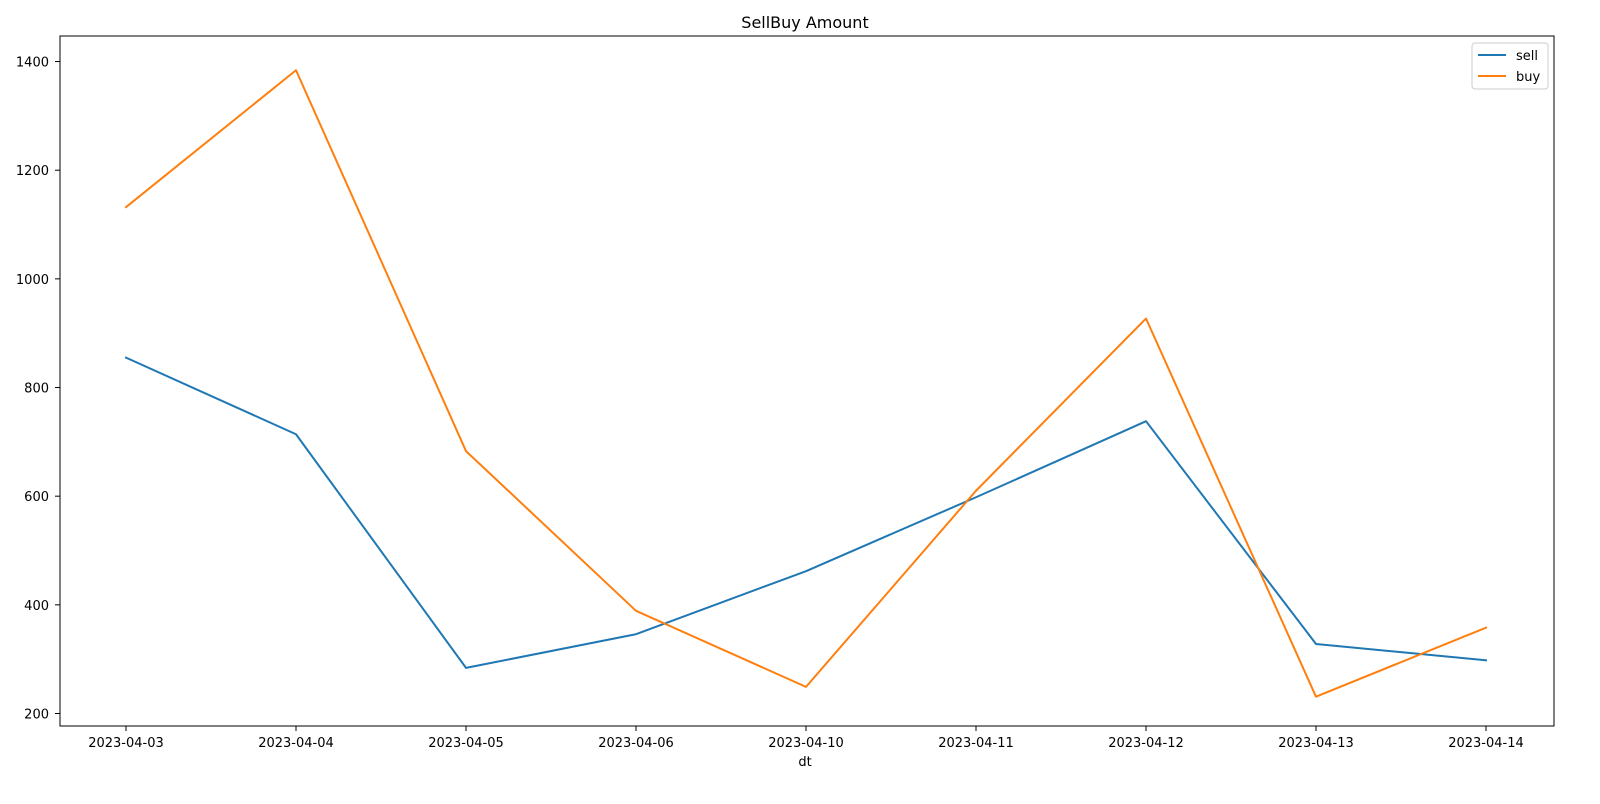  What do you see at coordinates (1527, 56) in the screenshot?
I see `legend-label-sell: sell` at bounding box center [1527, 56].